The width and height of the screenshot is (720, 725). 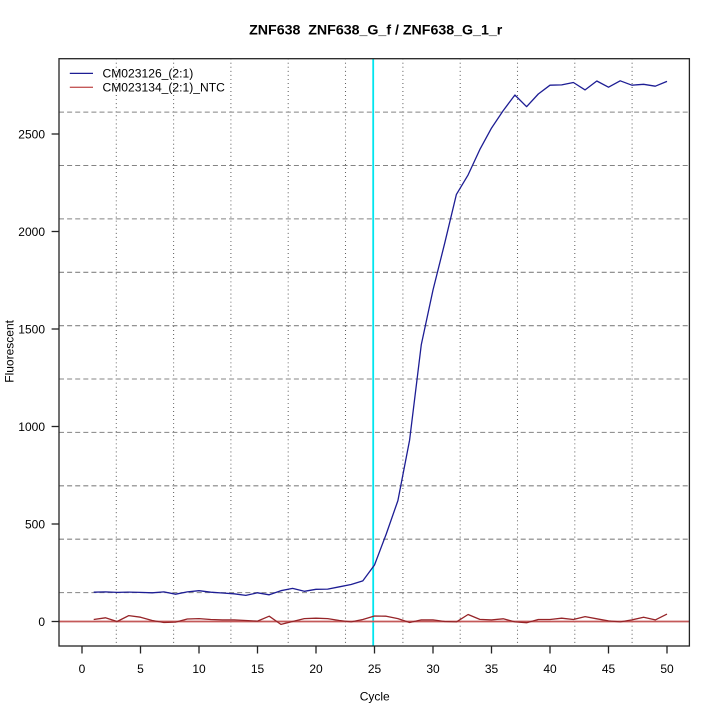 I want to click on svg-text: 35, so click(x=492, y=669).